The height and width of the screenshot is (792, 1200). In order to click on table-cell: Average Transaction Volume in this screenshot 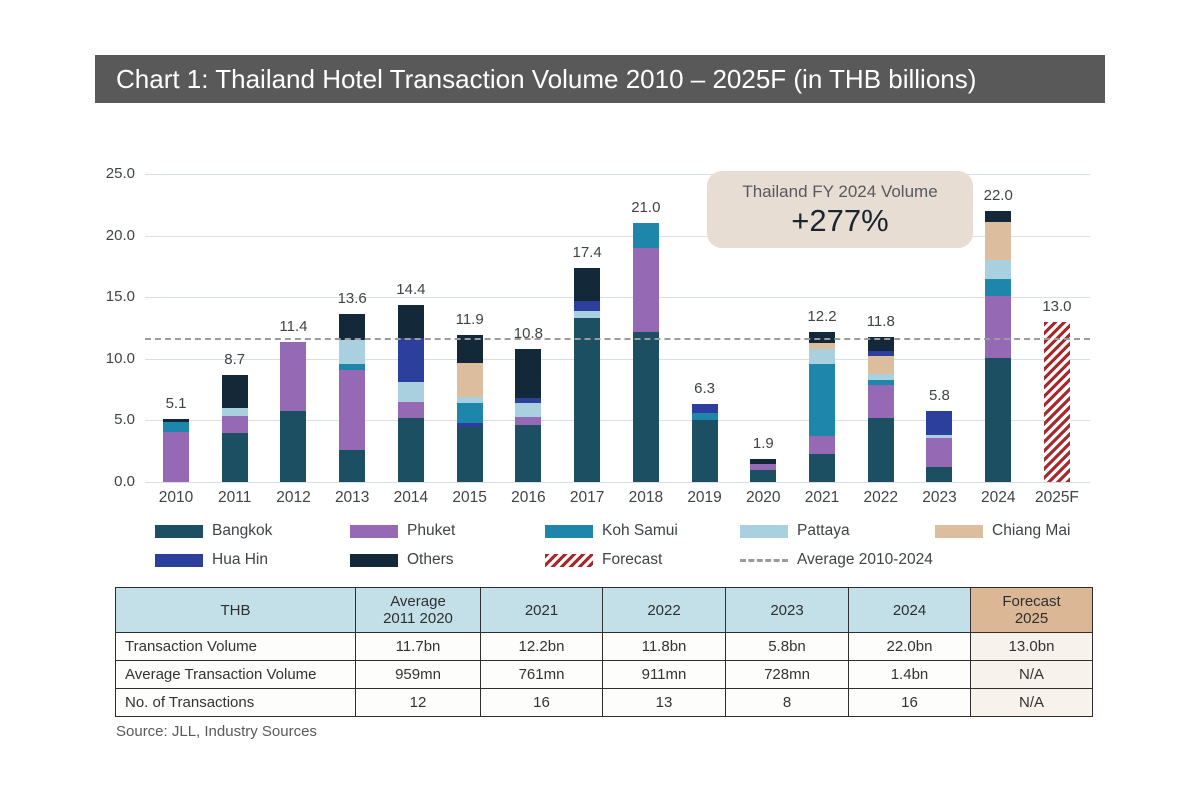, I will do `click(235, 674)`.